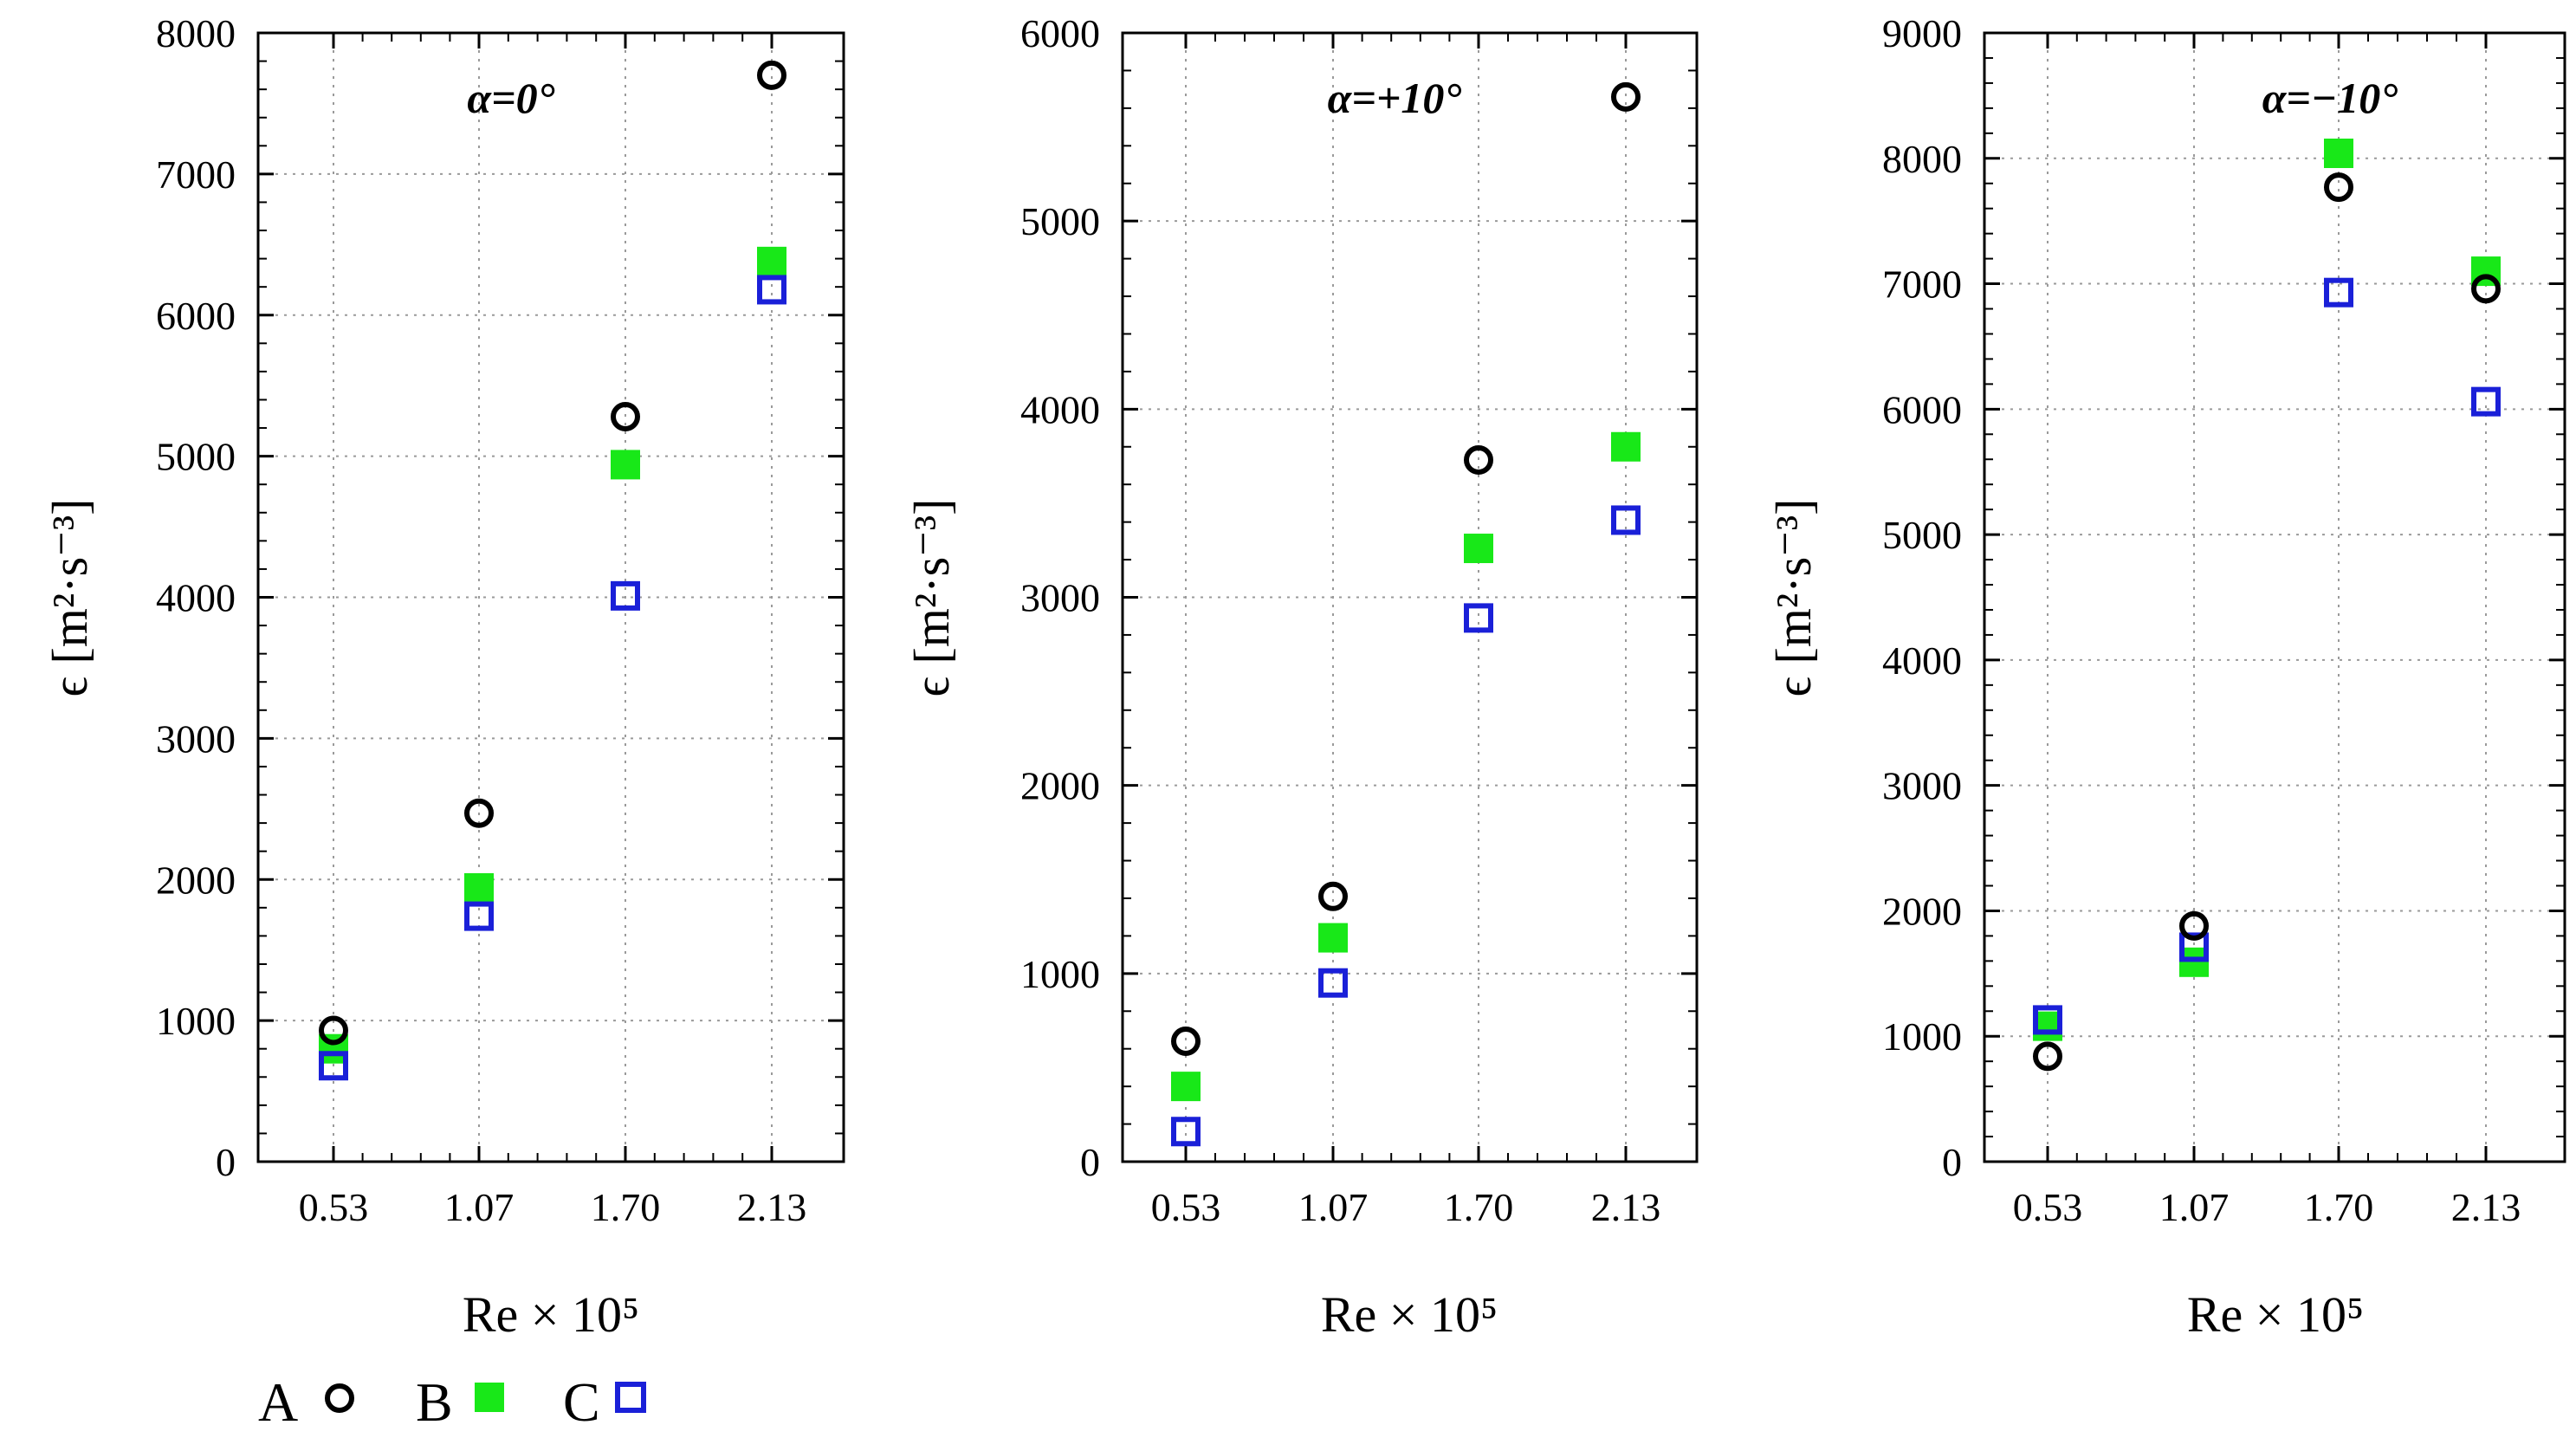  What do you see at coordinates (1922, 33) in the screenshot?
I see `y-tick-label: 9000` at bounding box center [1922, 33].